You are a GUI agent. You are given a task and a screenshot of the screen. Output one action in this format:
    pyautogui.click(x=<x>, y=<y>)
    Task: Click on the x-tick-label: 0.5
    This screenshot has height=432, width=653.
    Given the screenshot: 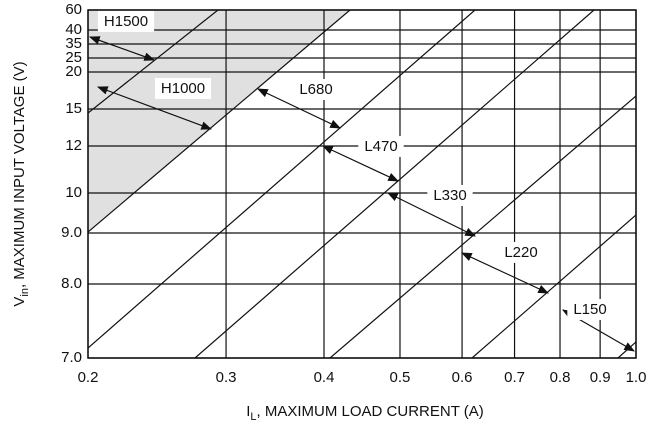 What is the action you would take?
    pyautogui.click(x=400, y=377)
    